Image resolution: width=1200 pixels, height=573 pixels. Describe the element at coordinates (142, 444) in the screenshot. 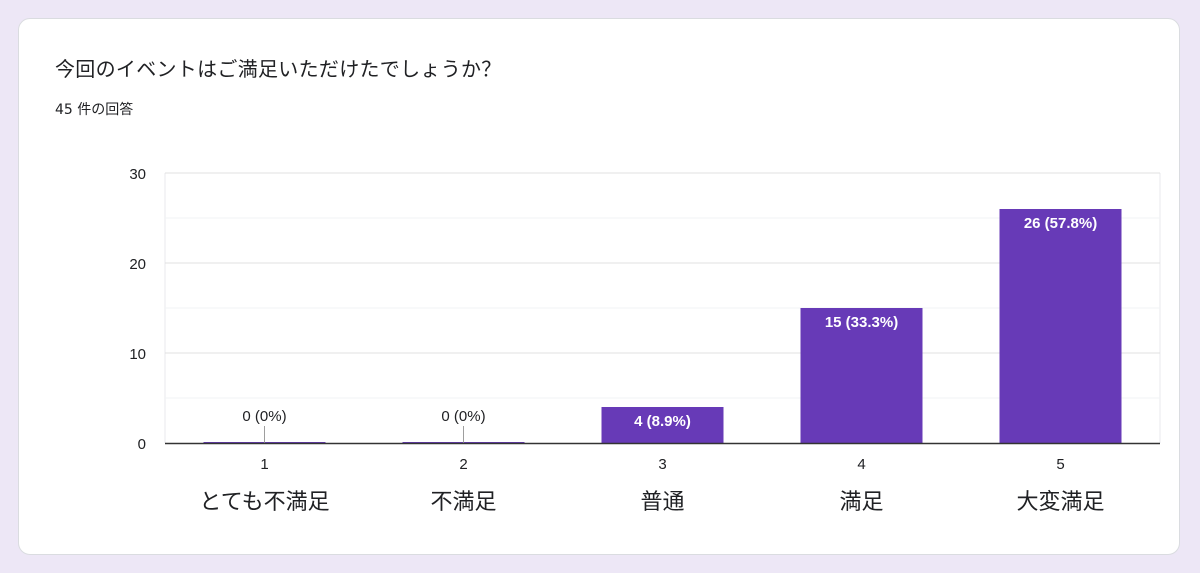

I see `y-tick-label: 0` at that location.